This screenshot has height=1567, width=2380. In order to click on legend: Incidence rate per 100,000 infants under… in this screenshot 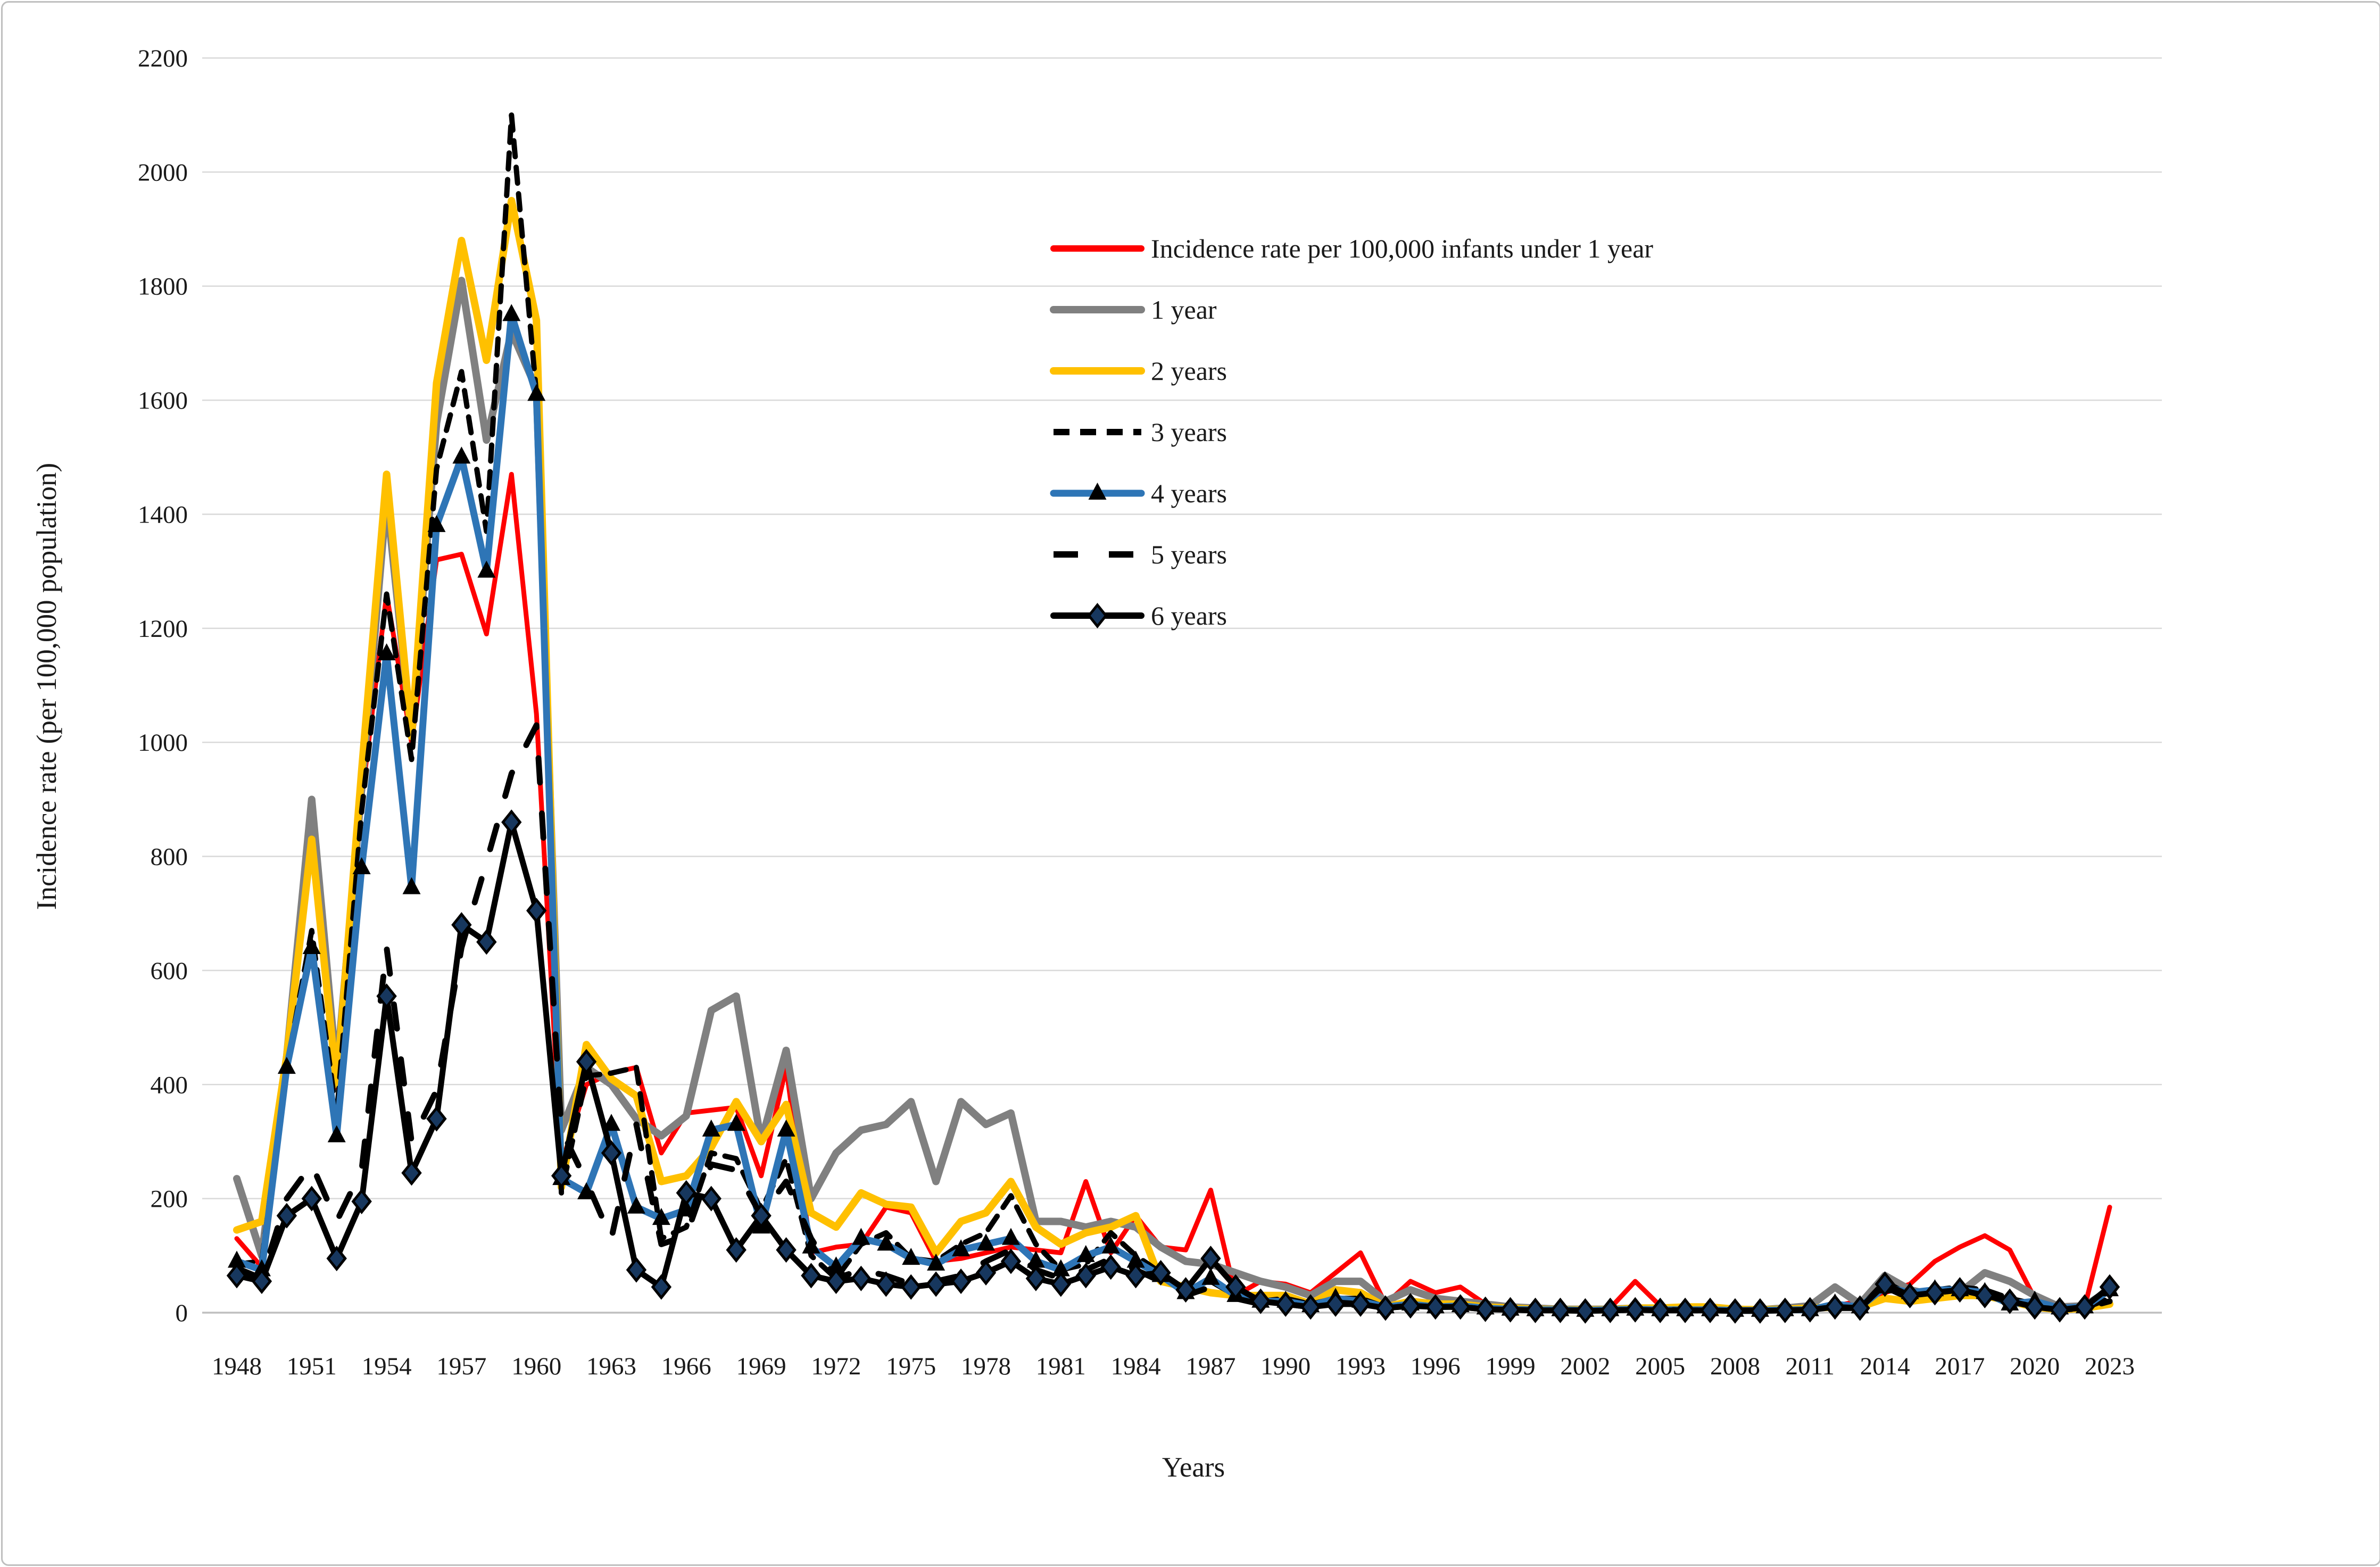, I will do `click(1351, 432)`.